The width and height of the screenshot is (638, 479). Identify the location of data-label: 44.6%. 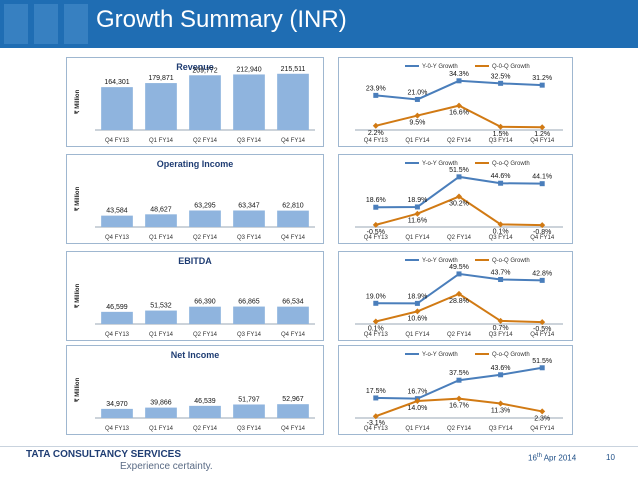
(501, 176).